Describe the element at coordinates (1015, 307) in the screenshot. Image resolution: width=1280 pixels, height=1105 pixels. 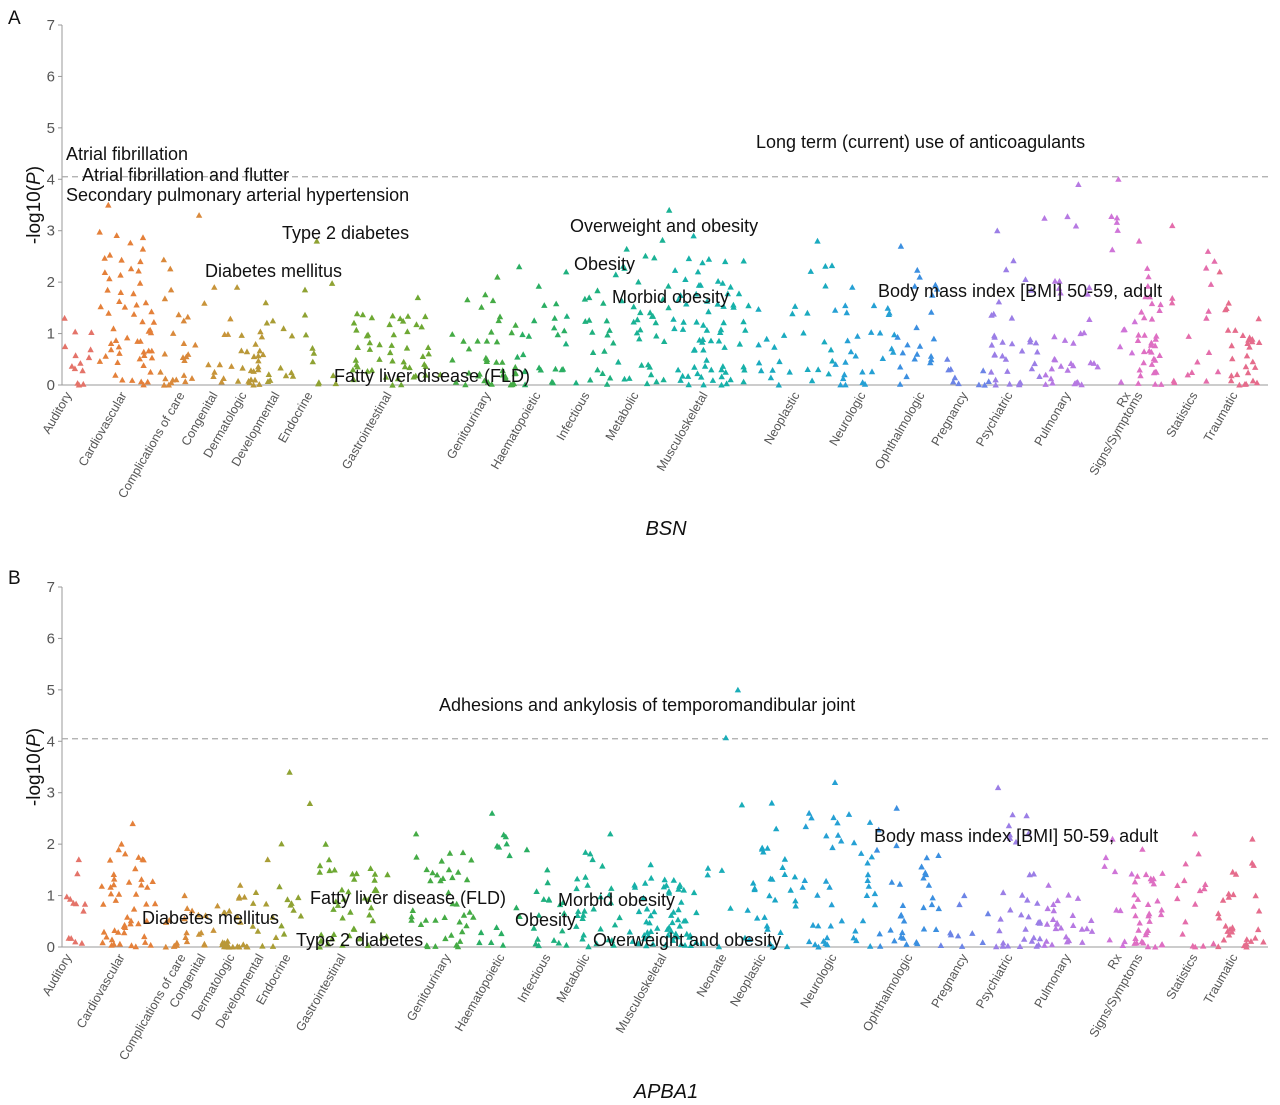
I see `category-points-psychiatric` at that location.